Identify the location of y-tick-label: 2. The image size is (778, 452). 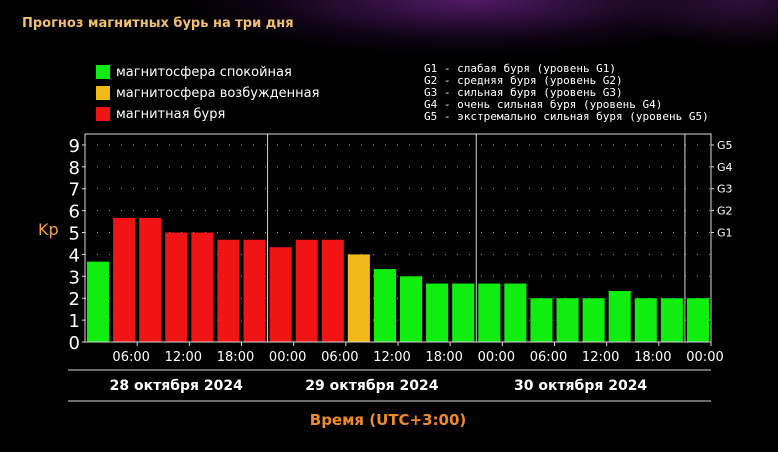
(74, 299).